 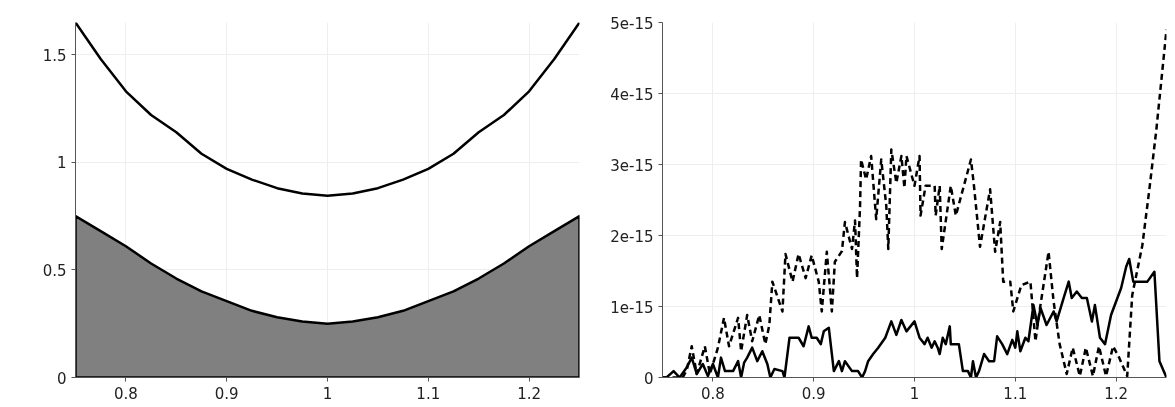 What do you see at coordinates (632, 165) in the screenshot?
I see `y-tick-label: 3e-15` at bounding box center [632, 165].